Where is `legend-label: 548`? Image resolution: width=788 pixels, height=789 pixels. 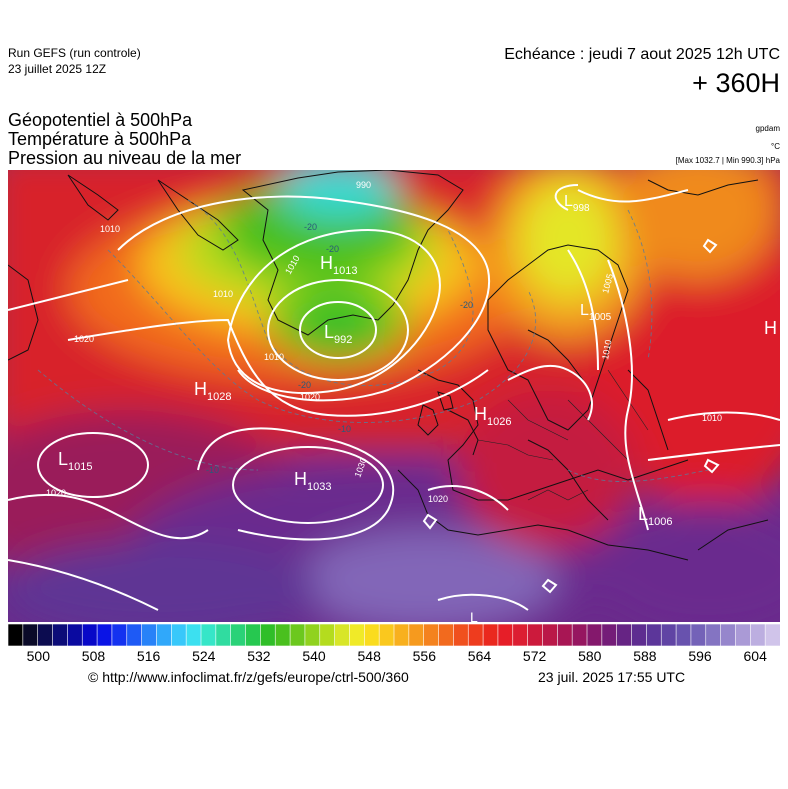
legend-label: 548 is located at coordinates (369, 656).